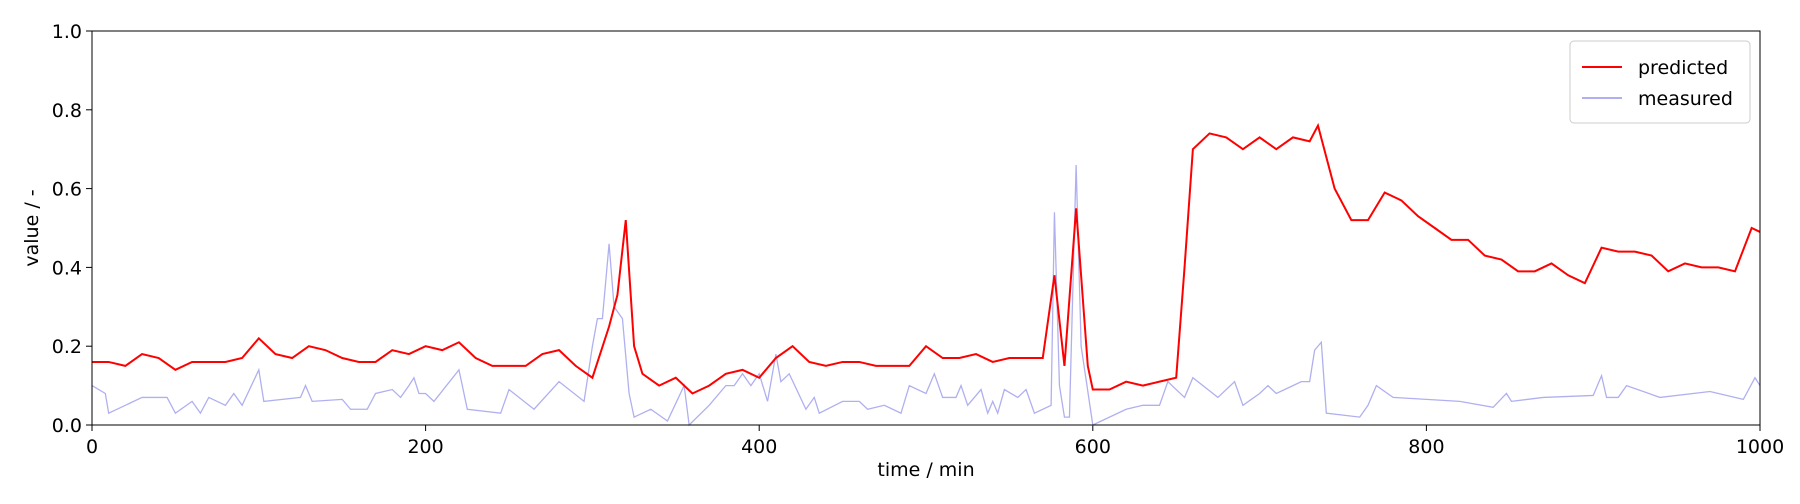  What do you see at coordinates (1426, 447) in the screenshot?
I see `x-tick-label: 800` at bounding box center [1426, 447].